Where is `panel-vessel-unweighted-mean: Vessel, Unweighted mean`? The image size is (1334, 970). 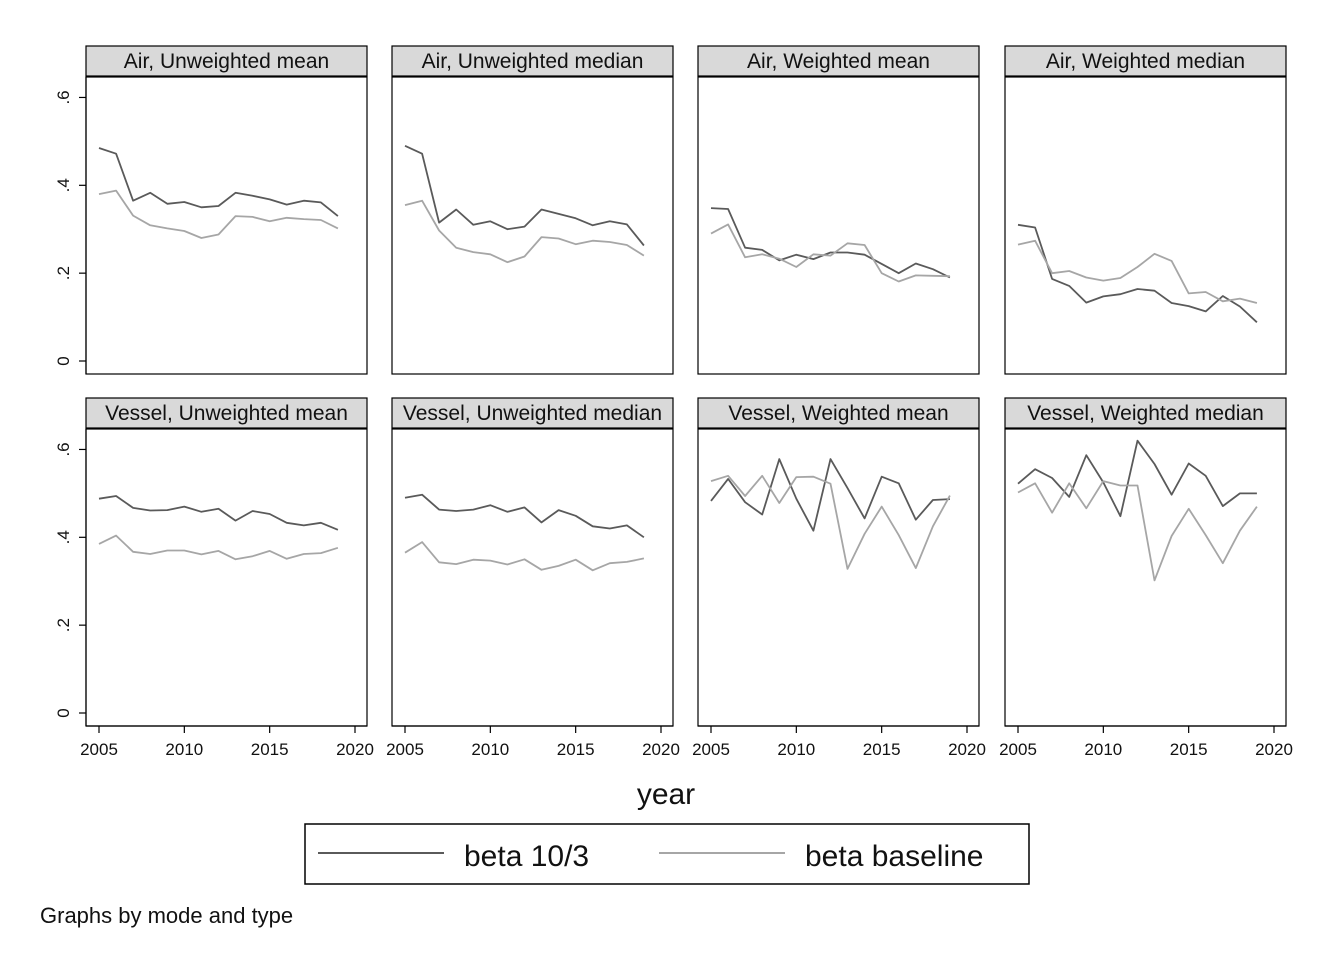 panel-vessel-unweighted-mean: Vessel, Unweighted mean is located at coordinates (226, 562).